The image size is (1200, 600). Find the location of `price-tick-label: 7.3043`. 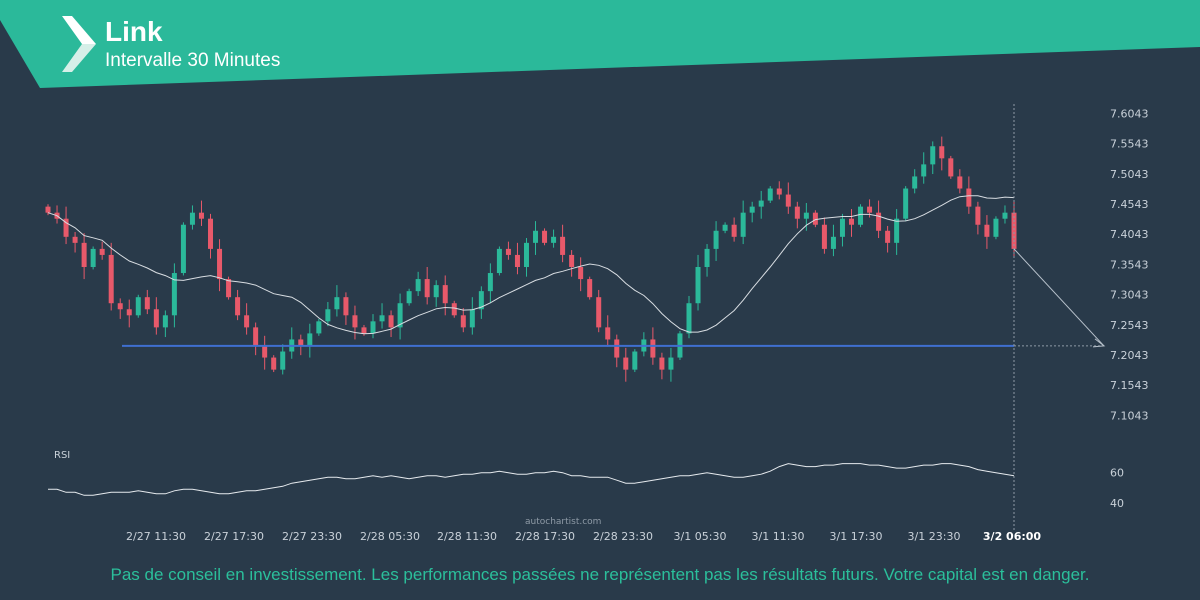

price-tick-label: 7.3043 is located at coordinates (1129, 295).